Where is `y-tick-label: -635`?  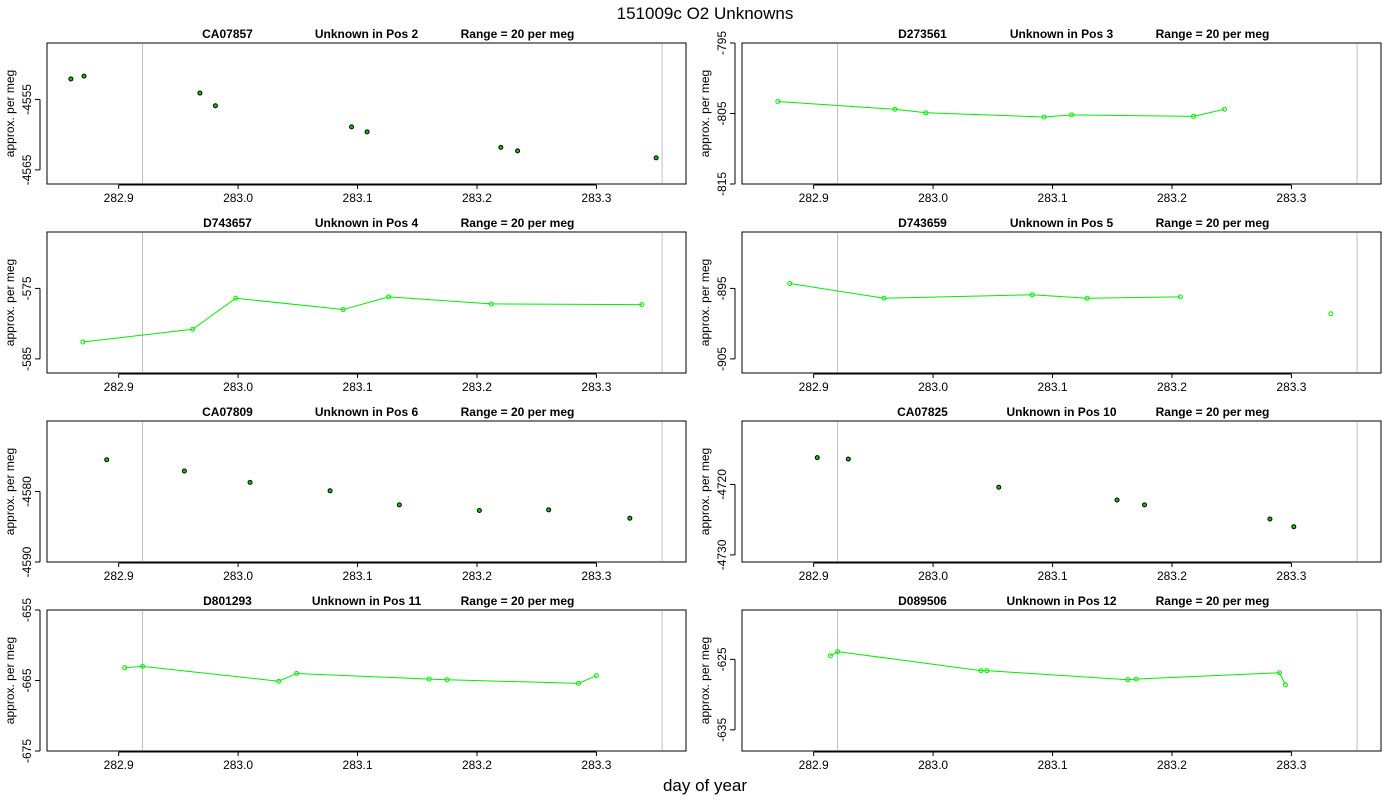 y-tick-label: -635 is located at coordinates (722, 730).